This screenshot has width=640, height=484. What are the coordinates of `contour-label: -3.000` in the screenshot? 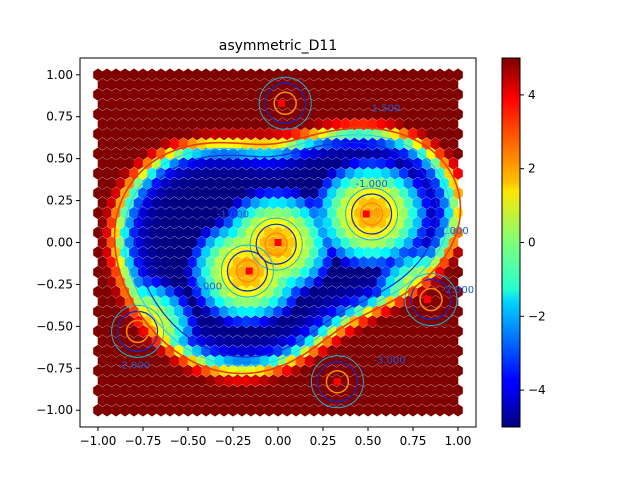 It's located at (389, 360).